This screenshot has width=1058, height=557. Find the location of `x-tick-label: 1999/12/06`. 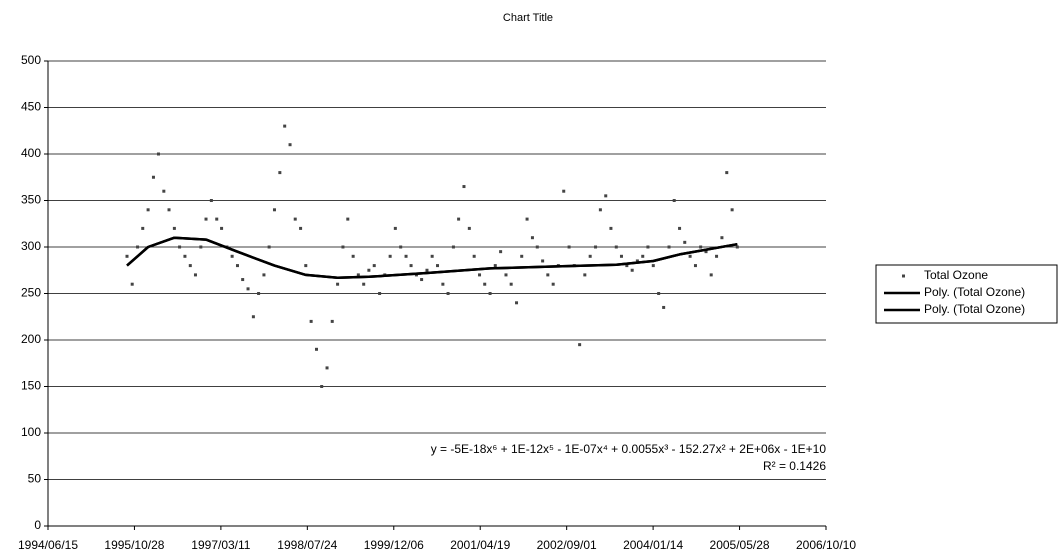

x-tick-label: 1999/12/06 is located at coordinates (394, 545).